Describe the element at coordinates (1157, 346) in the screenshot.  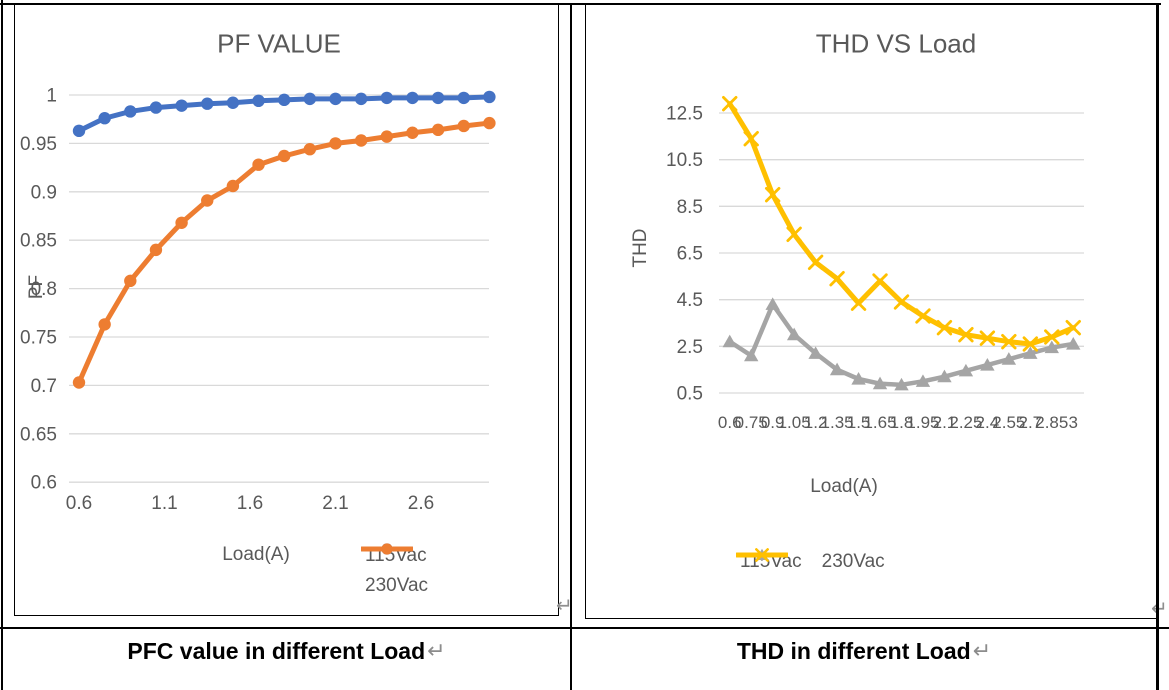
I see `table-border-right` at that location.